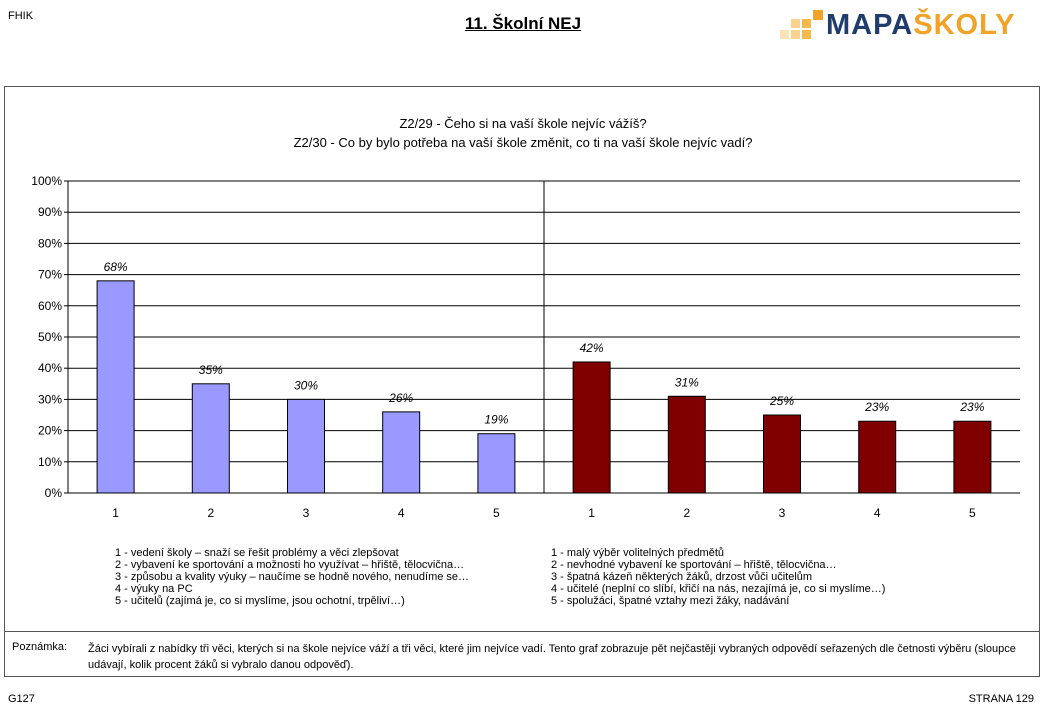 Image resolution: width=1046 pixels, height=716 pixels. I want to click on legend-left-item-4: 4 - výuky na PC, so click(154, 589).